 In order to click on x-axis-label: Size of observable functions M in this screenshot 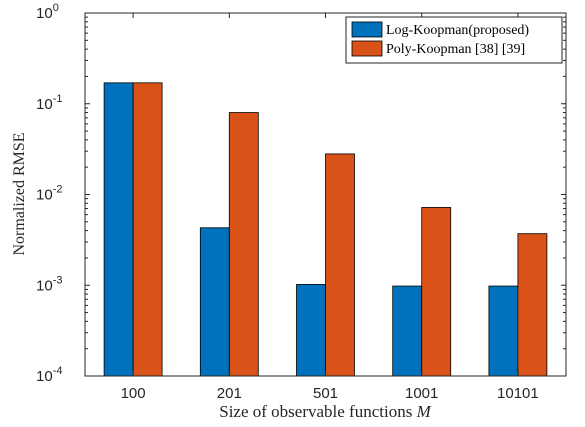, I will do `click(325, 411)`.